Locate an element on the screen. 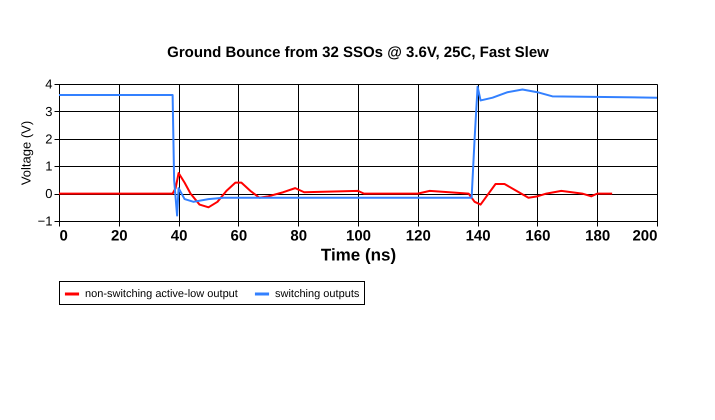 Image resolution: width=715 pixels, height=420 pixels. chart-title: Ground Bounce from 32 SSOs @ 3.6V, 25C, Fast Slew is located at coordinates (358, 52).